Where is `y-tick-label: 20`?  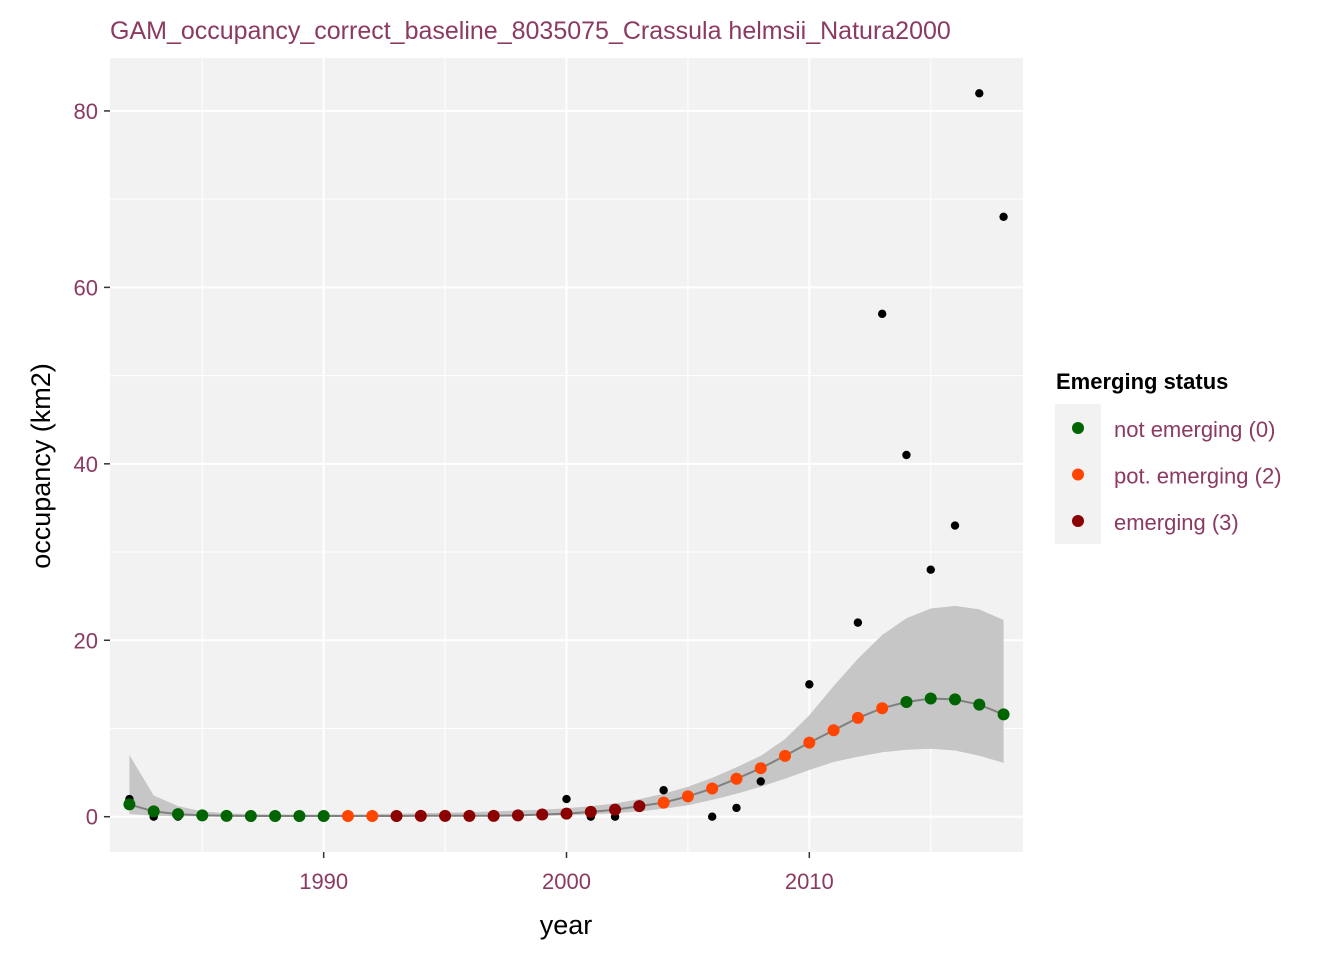 y-tick-label: 20 is located at coordinates (86, 640).